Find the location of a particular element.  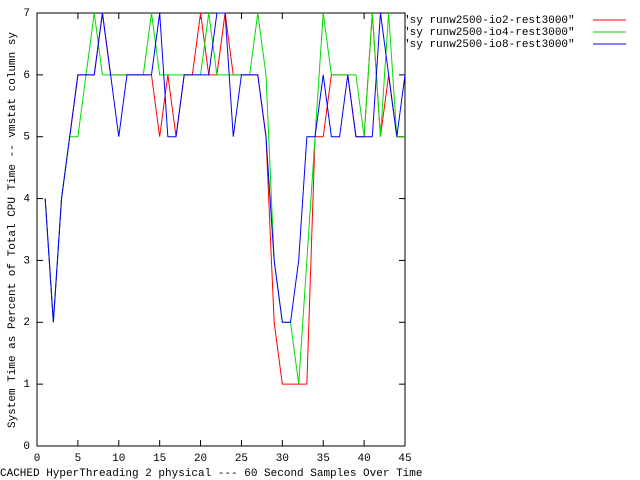

x-tick-label: 35 is located at coordinates (323, 459).